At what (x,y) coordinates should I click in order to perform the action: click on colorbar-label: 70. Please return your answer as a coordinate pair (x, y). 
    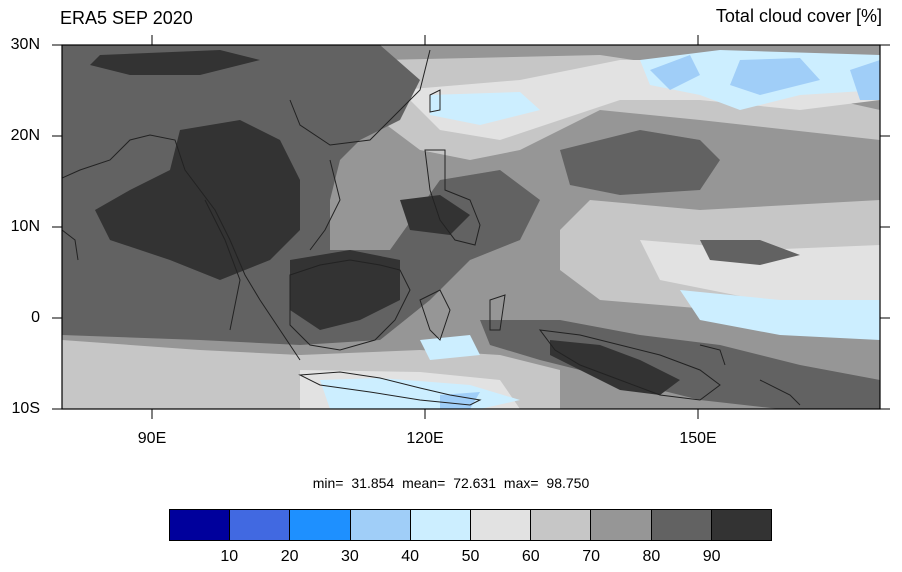
    Looking at the image, I should click on (591, 556).